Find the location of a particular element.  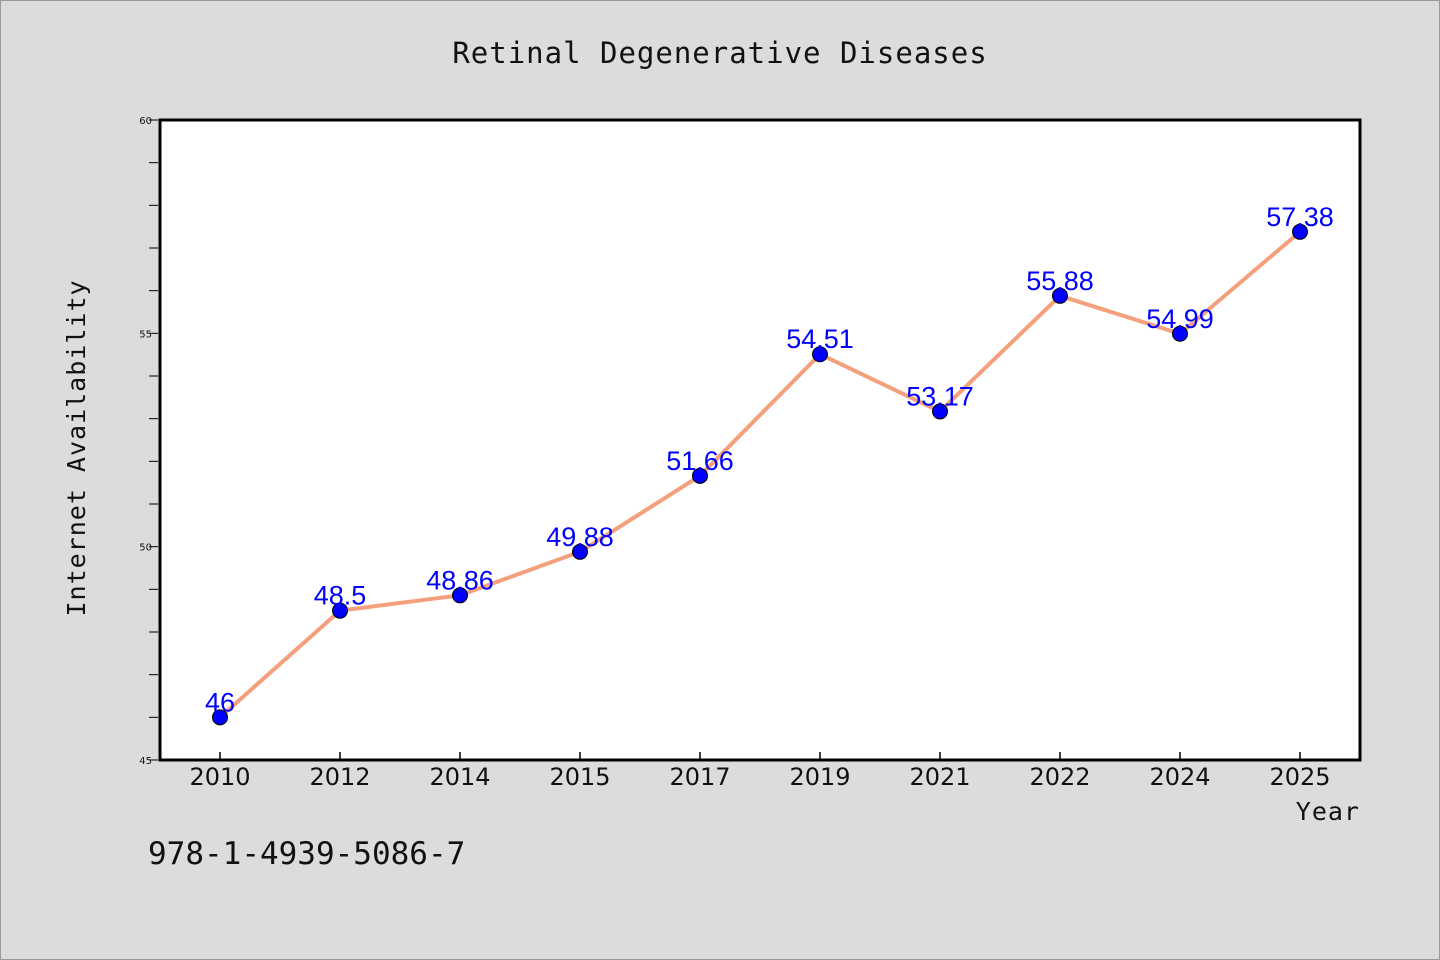

x-tick-label: 2021 is located at coordinates (939, 777).